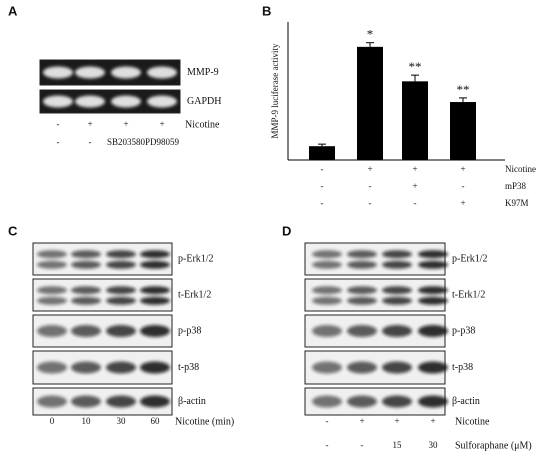 The height and width of the screenshot is (457, 550). Describe the element at coordinates (266, 10) in the screenshot. I see `panel-label: B` at that location.